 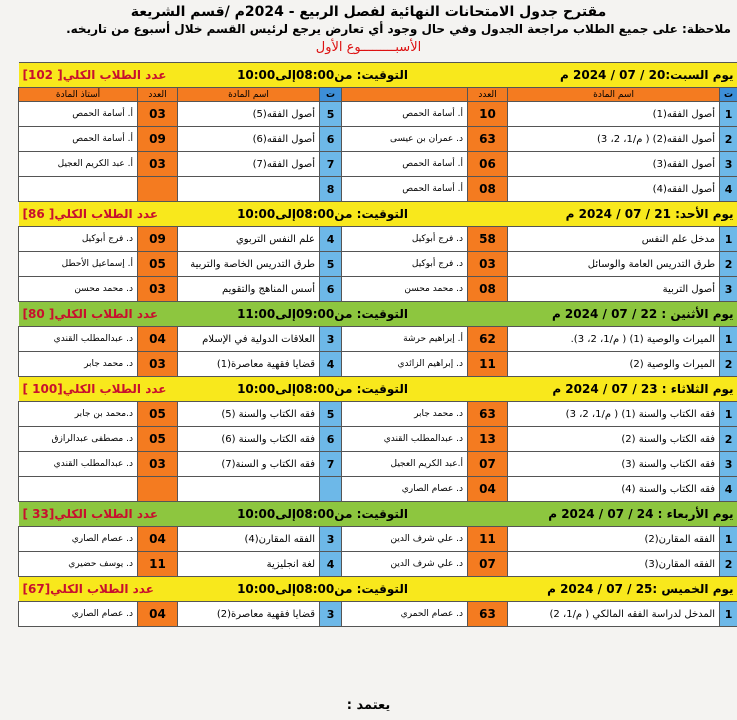 I want to click on subject-name: الميراث والوصية (2), so click(x=614, y=364).